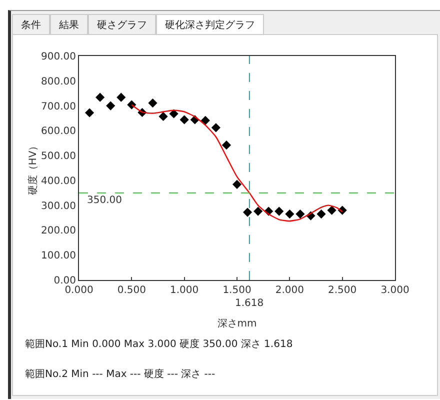 The image size is (440, 400). Describe the element at coordinates (58, 82) in the screenshot. I see `y-tick-label: 800.00` at that location.